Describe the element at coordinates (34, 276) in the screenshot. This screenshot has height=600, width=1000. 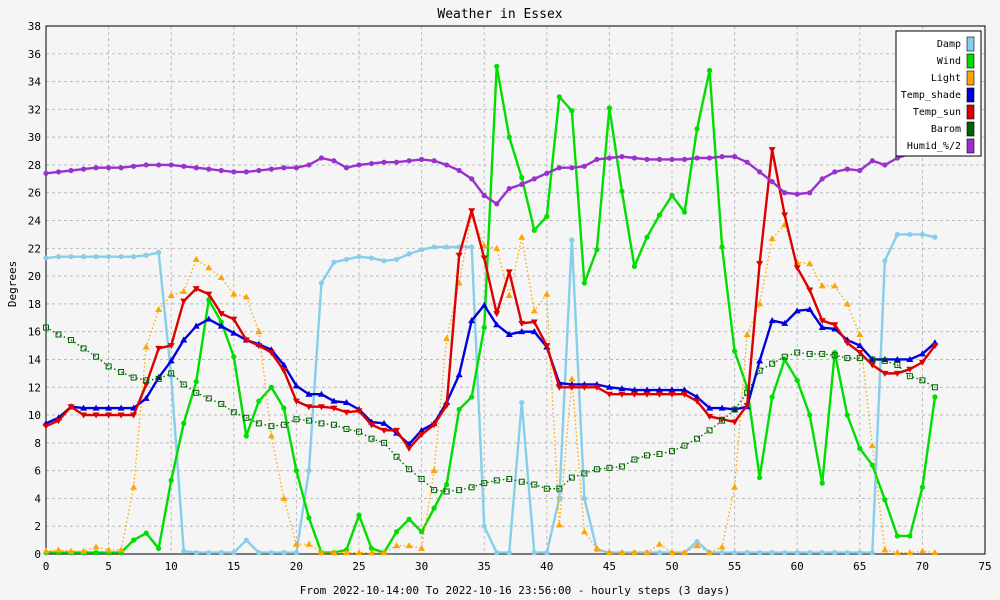
I see `y-tick-label: 20` at that location.